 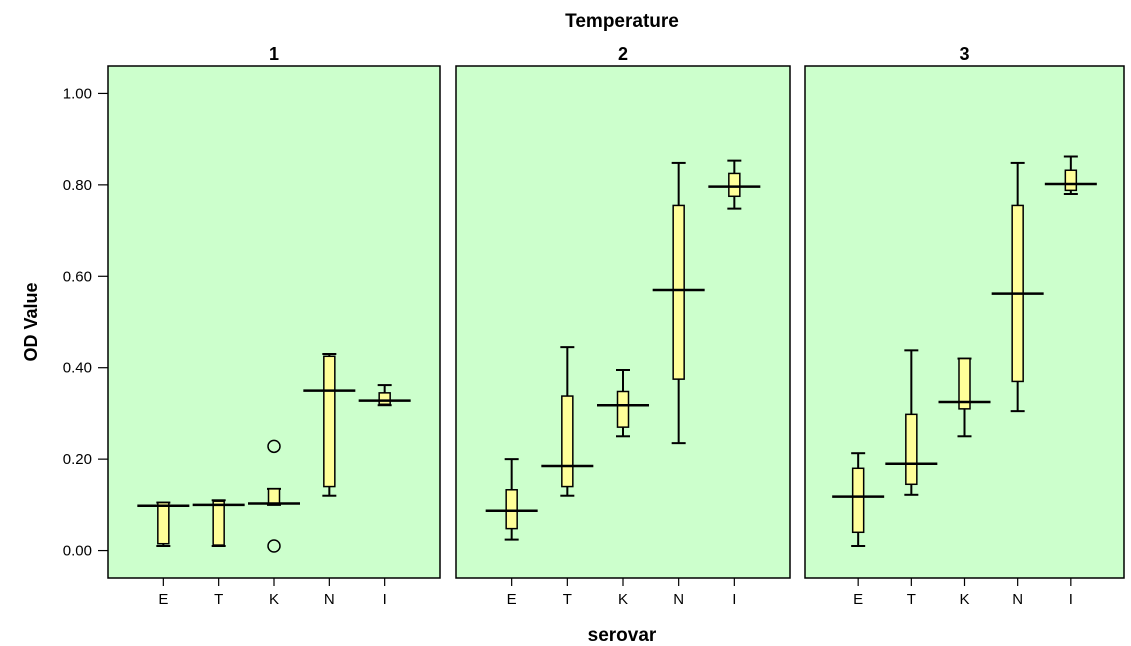 I want to click on box-3-E, so click(x=858, y=499).